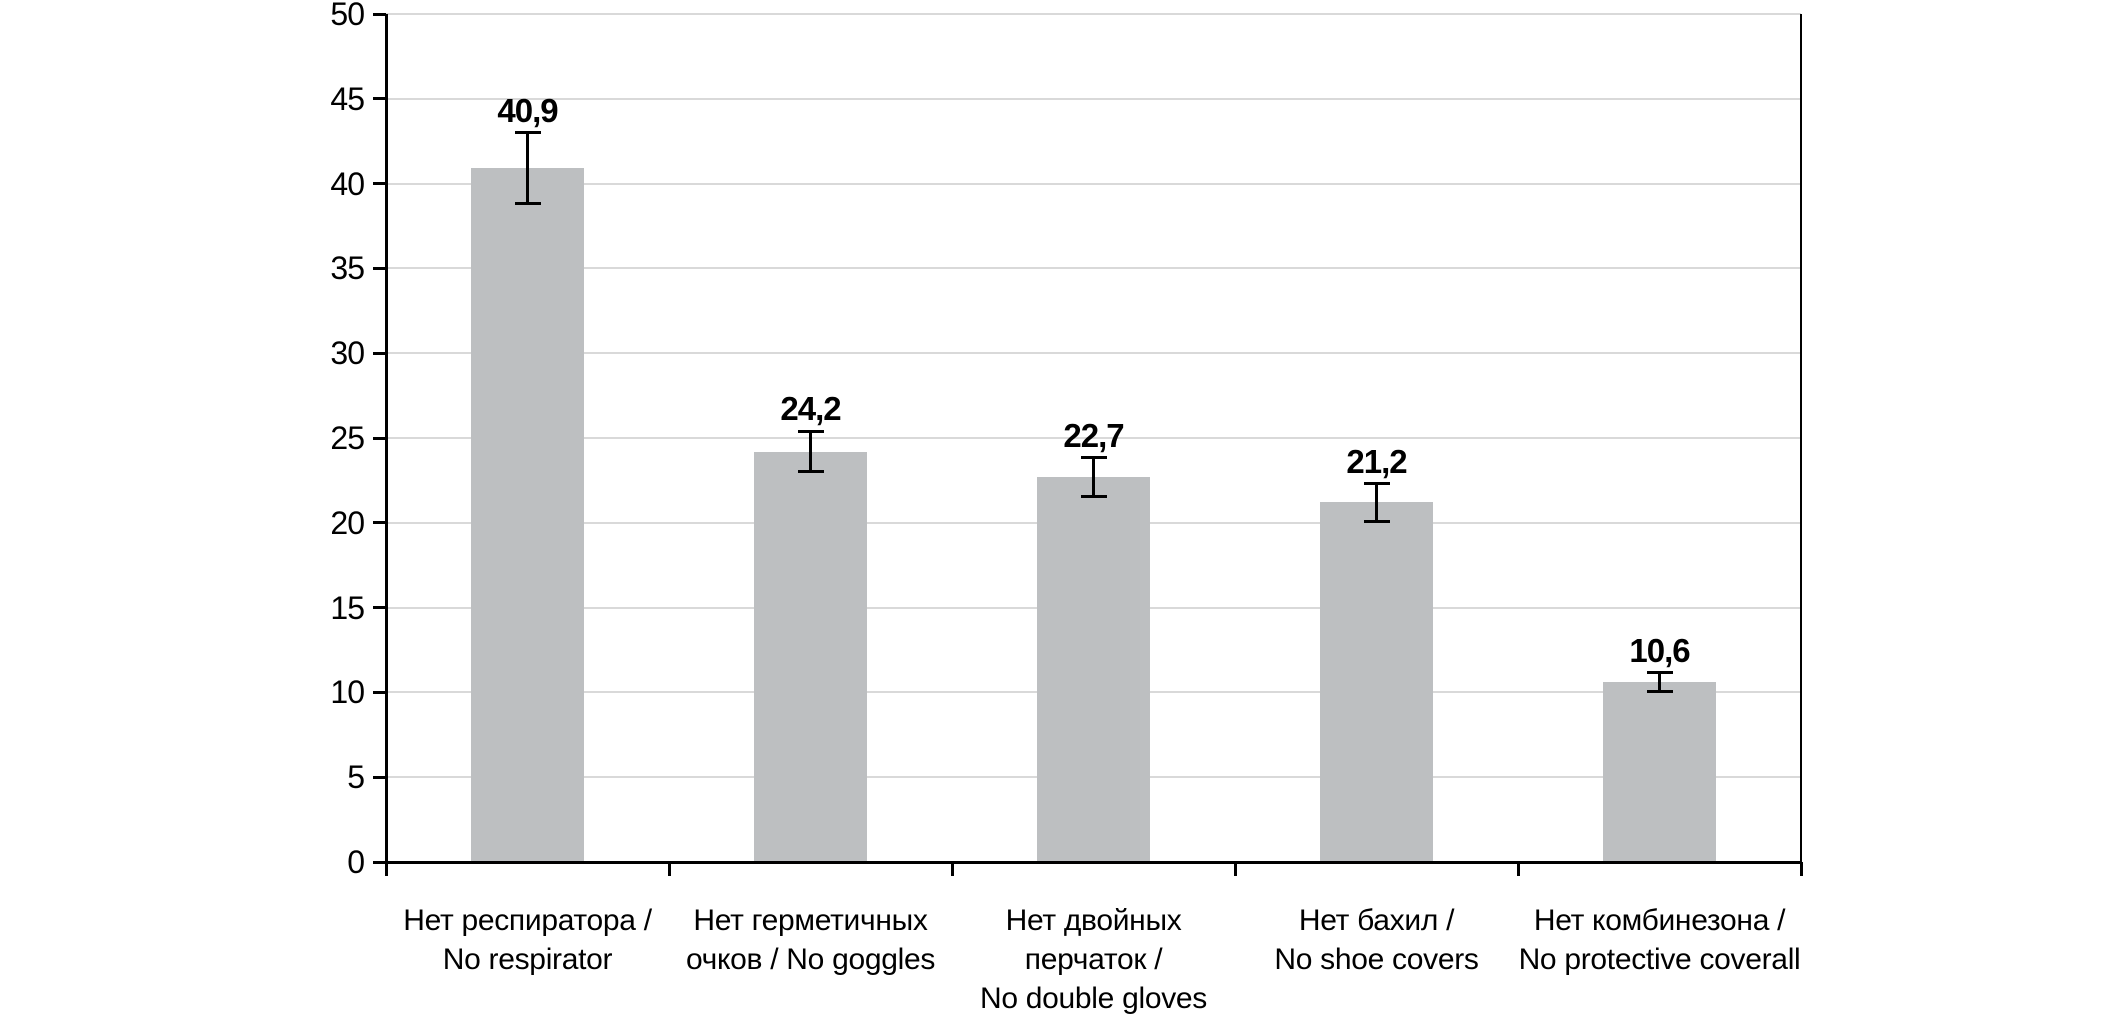  Describe the element at coordinates (347, 16) in the screenshot. I see `y-tick-label: 50` at that location.